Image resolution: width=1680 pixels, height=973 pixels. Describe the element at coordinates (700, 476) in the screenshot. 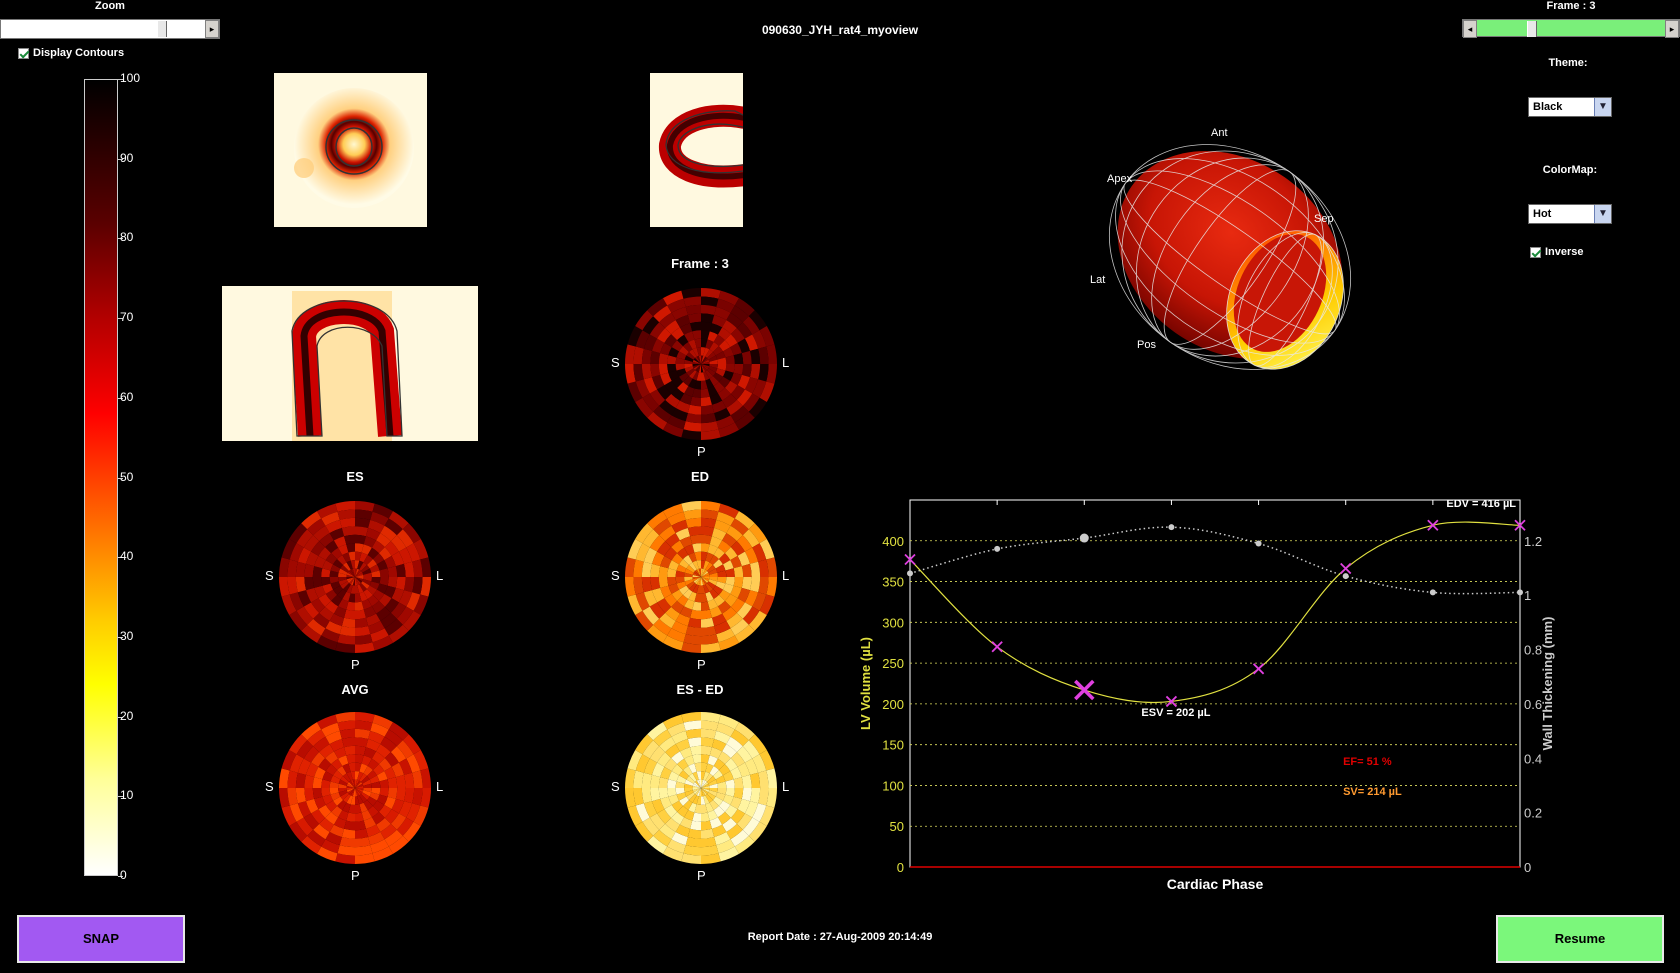

I see `polar-ed-title: ED` at that location.